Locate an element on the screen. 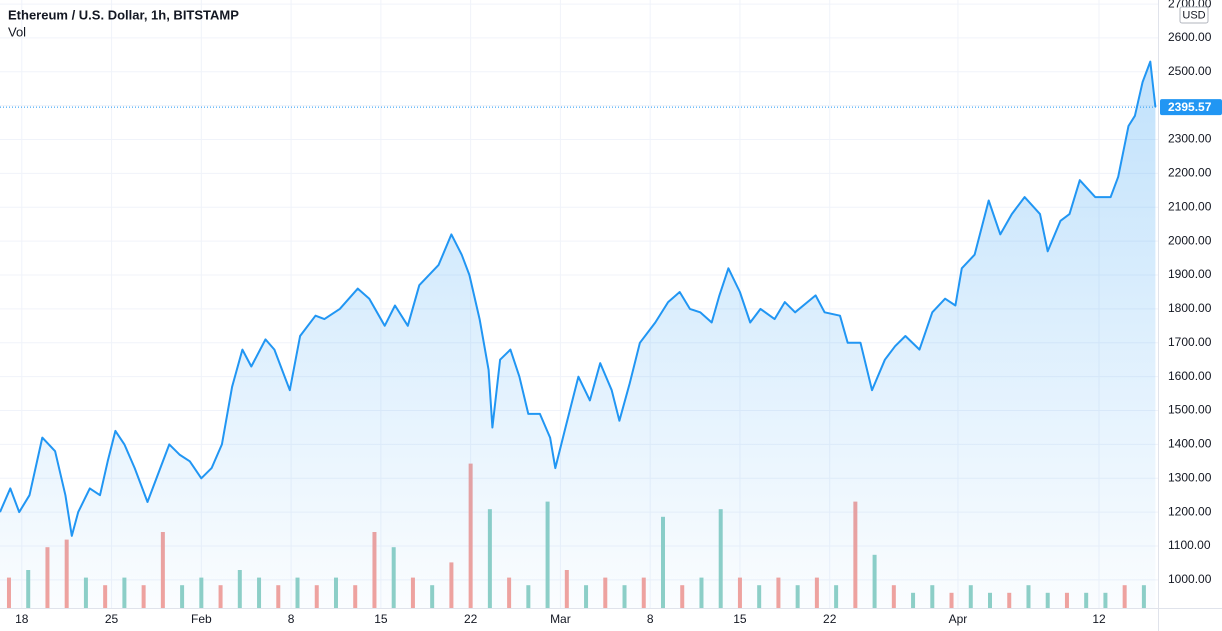  chart-title: Ethereum / U.S. Dollar, 1h, BITSTAMP is located at coordinates (123, 14).